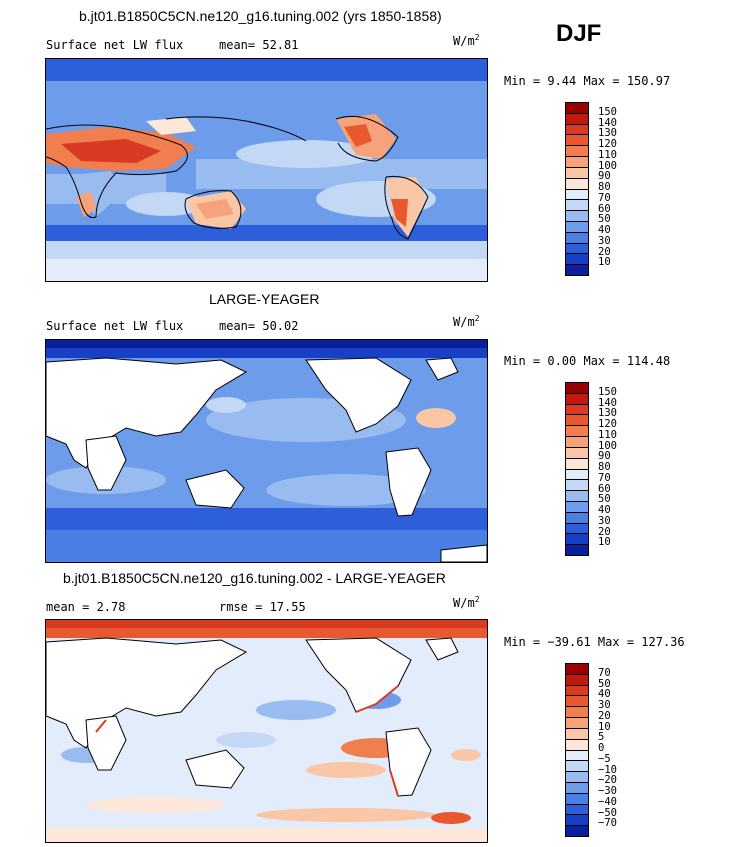 The width and height of the screenshot is (733, 847). I want to click on colorbar-tick-label: 5, so click(601, 737).